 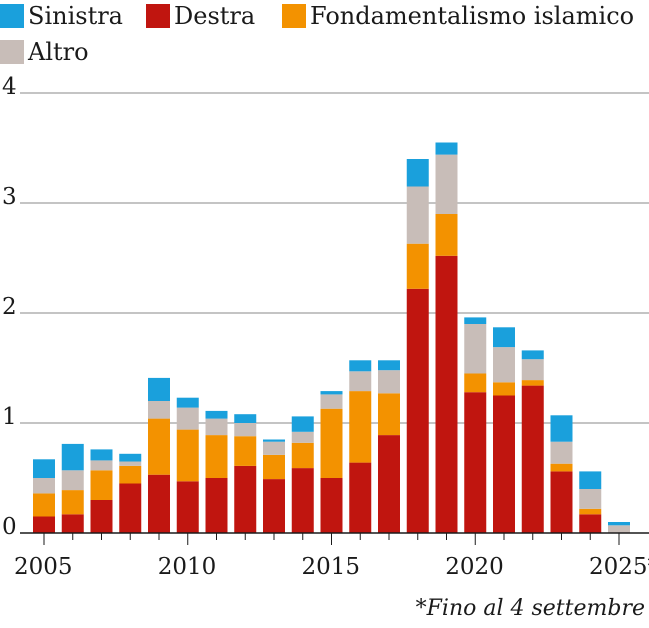 I want to click on x-axis: 2005 2010 2015 2020 2025*, so click(x=331, y=556).